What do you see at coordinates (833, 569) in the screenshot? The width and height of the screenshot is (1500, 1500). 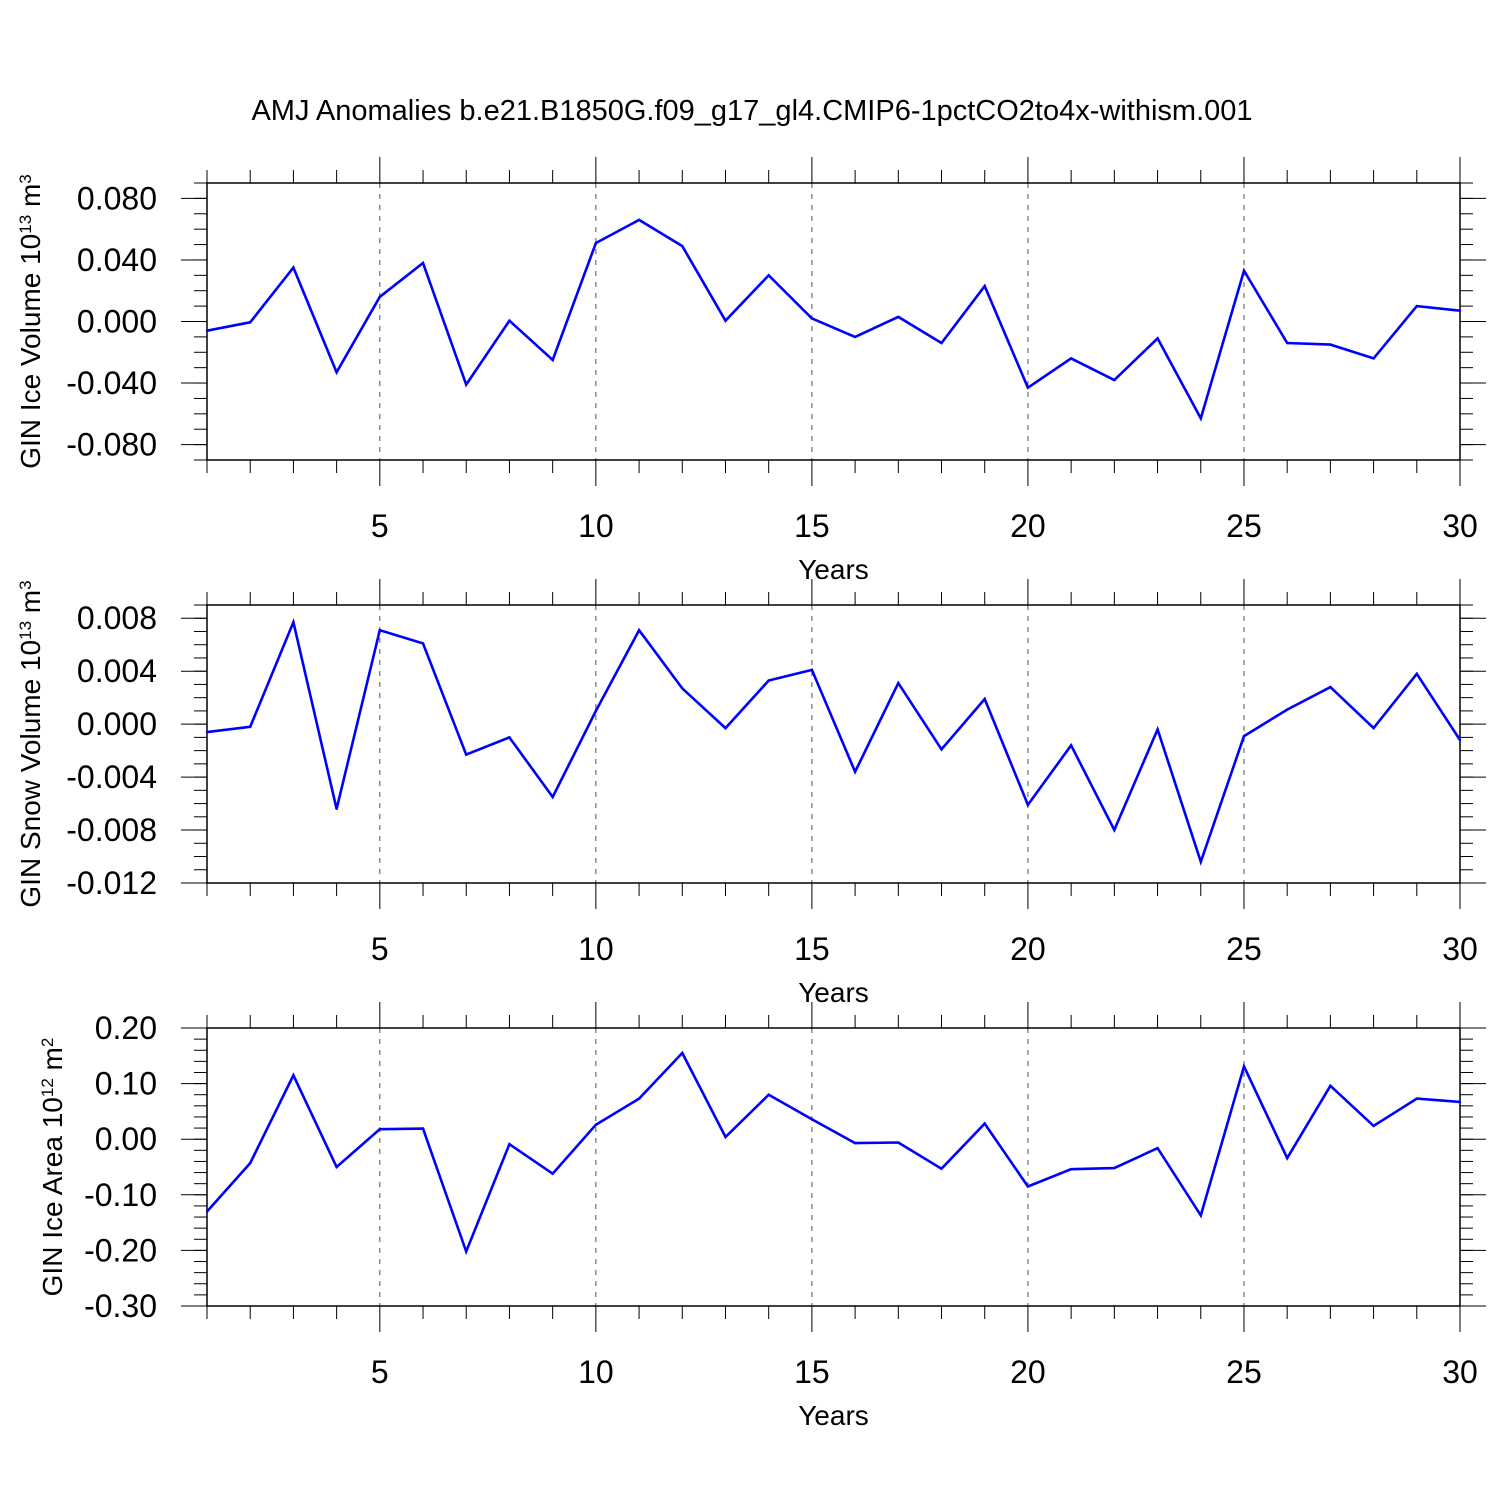 I see `x-axis-label: Years` at bounding box center [833, 569].